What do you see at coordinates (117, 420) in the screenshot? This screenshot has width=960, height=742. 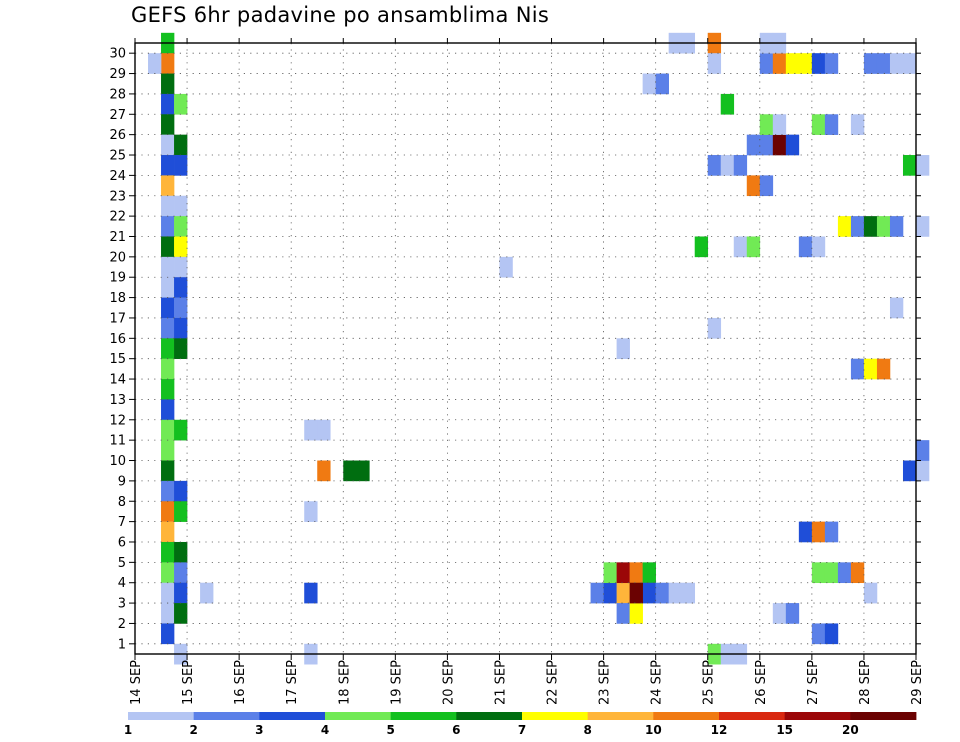 I see `y-tick-label: 12` at bounding box center [117, 420].